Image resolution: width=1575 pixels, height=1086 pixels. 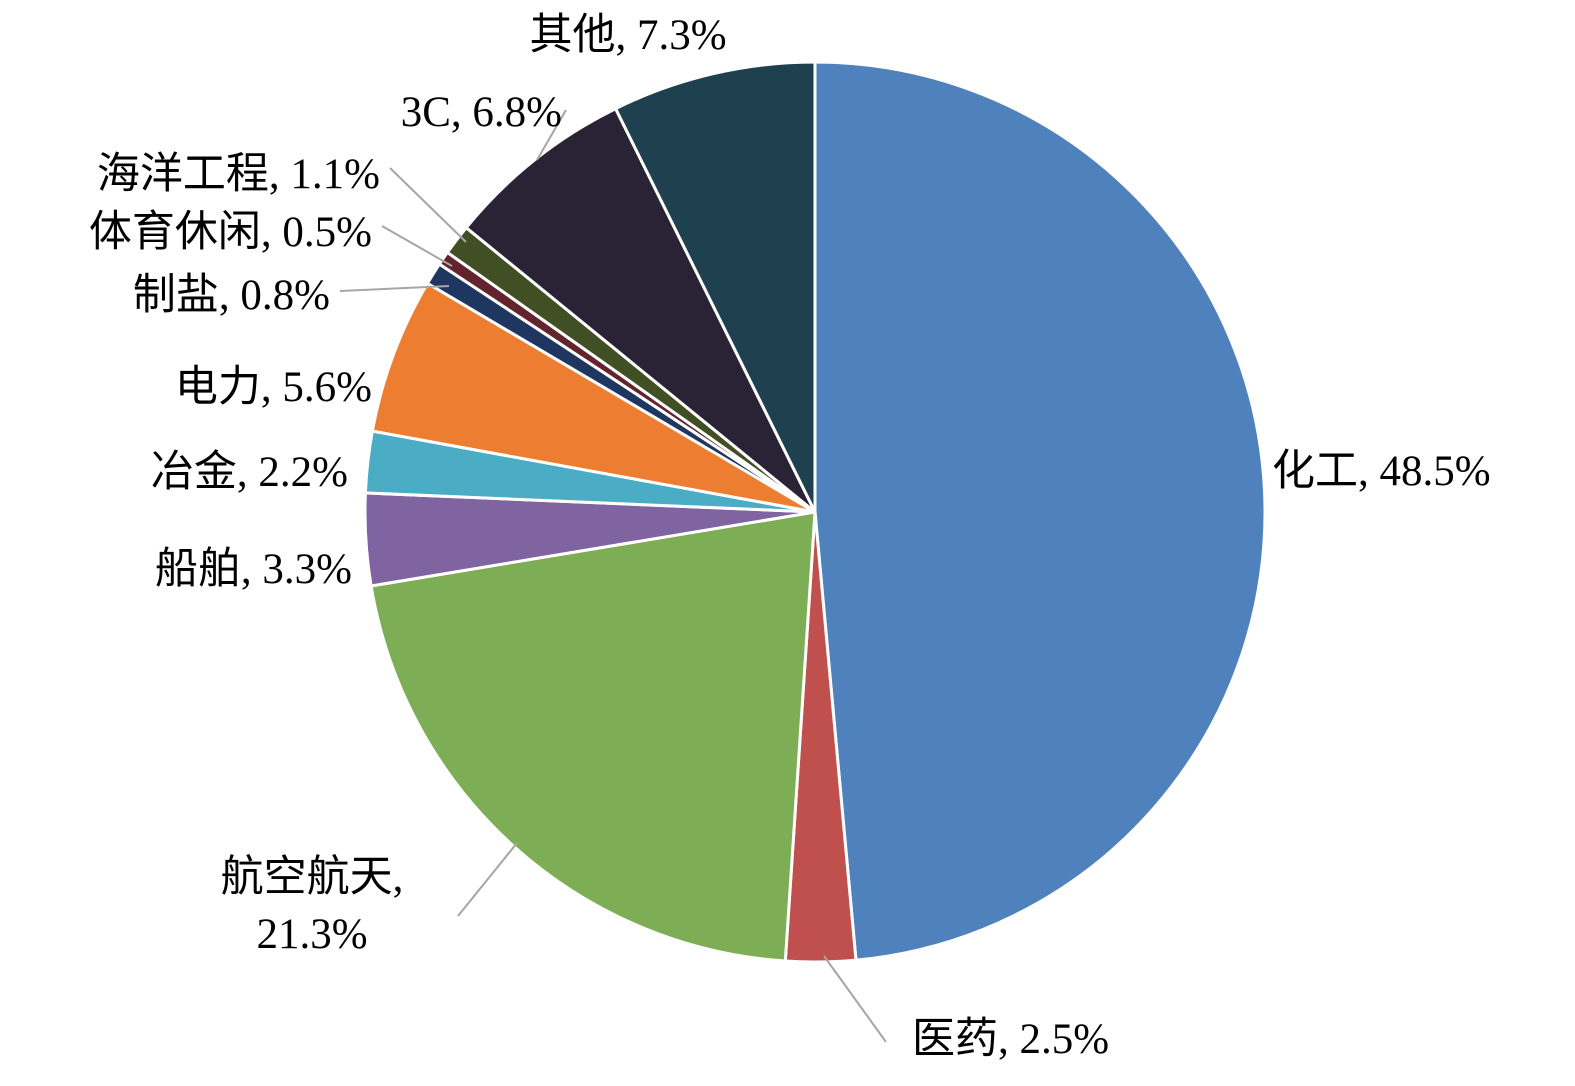 What do you see at coordinates (238, 174) in the screenshot?
I see `slice-label: 海洋工程, 1.1%` at bounding box center [238, 174].